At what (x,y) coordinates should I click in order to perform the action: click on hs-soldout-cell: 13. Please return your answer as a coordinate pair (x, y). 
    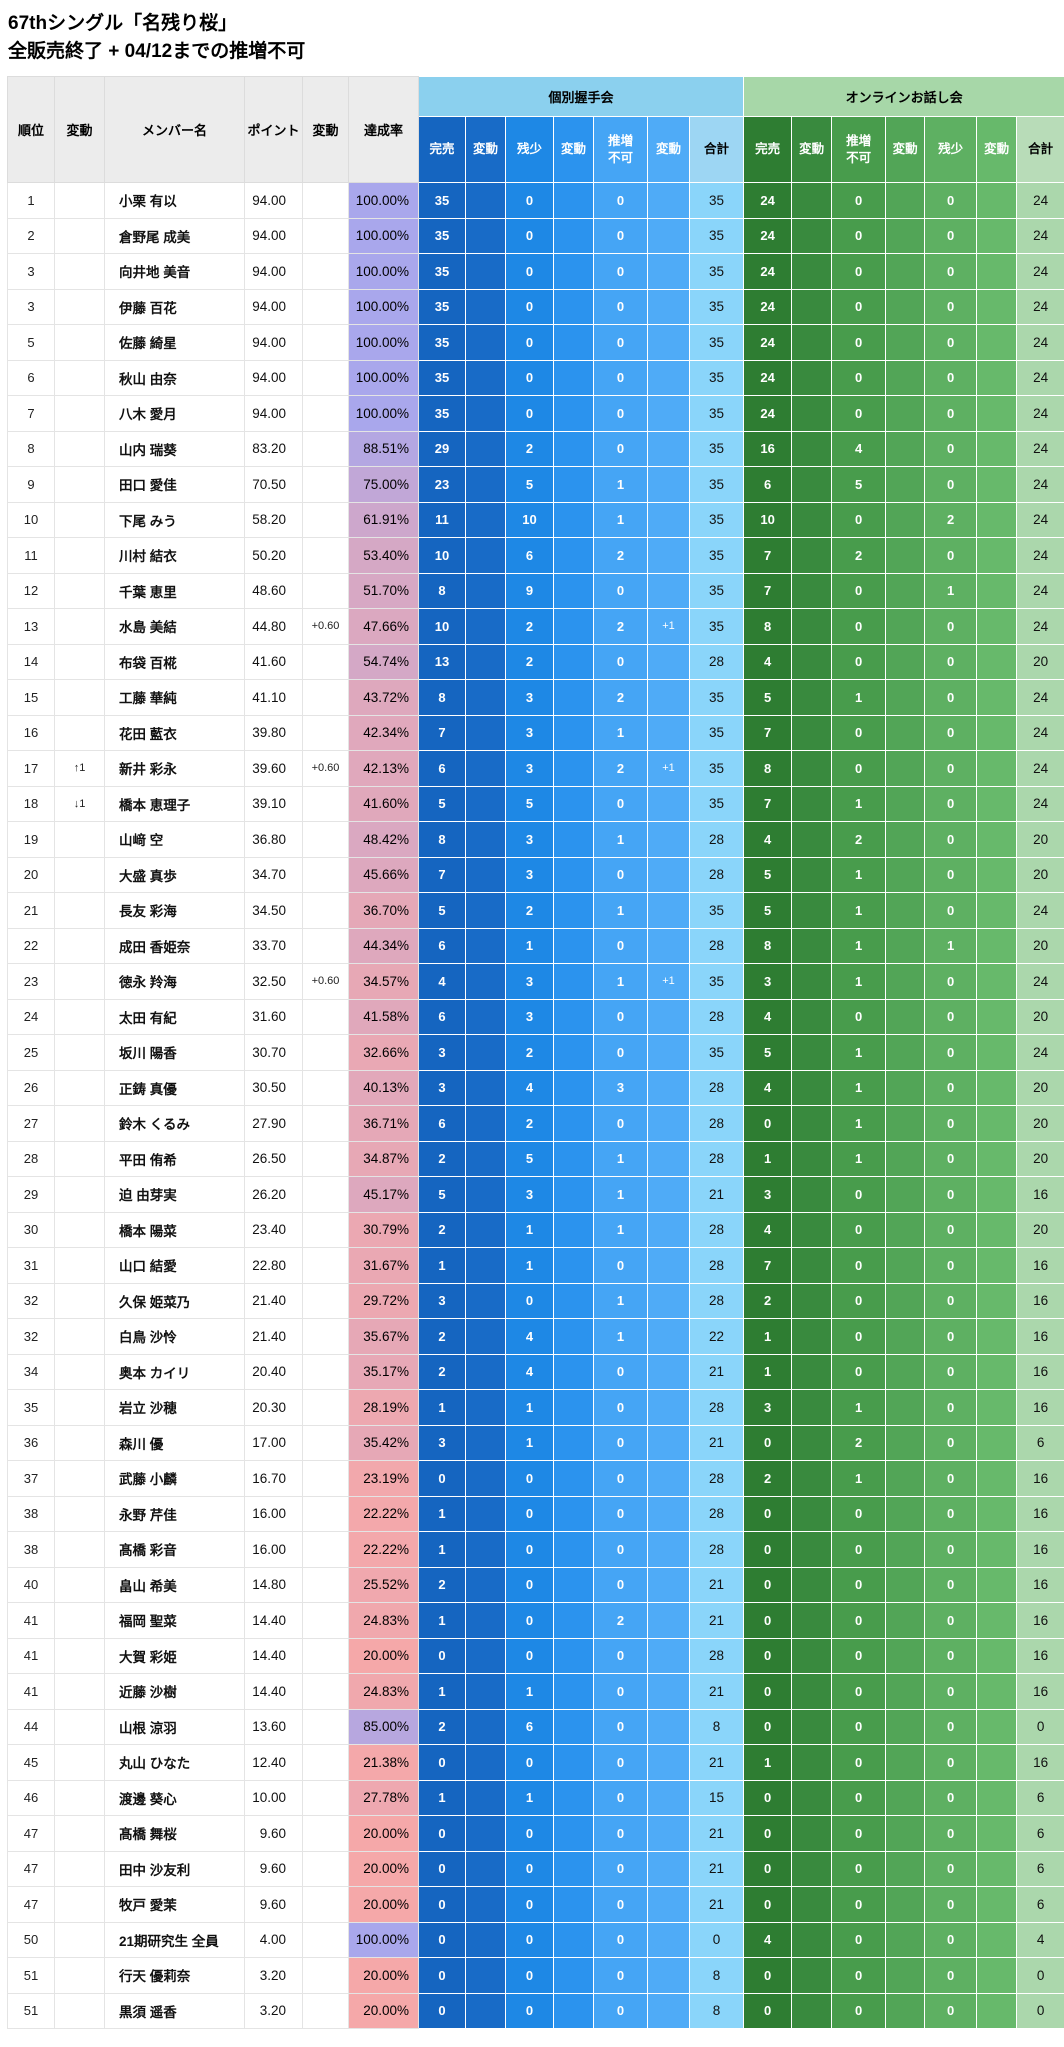
    Looking at the image, I should click on (442, 661).